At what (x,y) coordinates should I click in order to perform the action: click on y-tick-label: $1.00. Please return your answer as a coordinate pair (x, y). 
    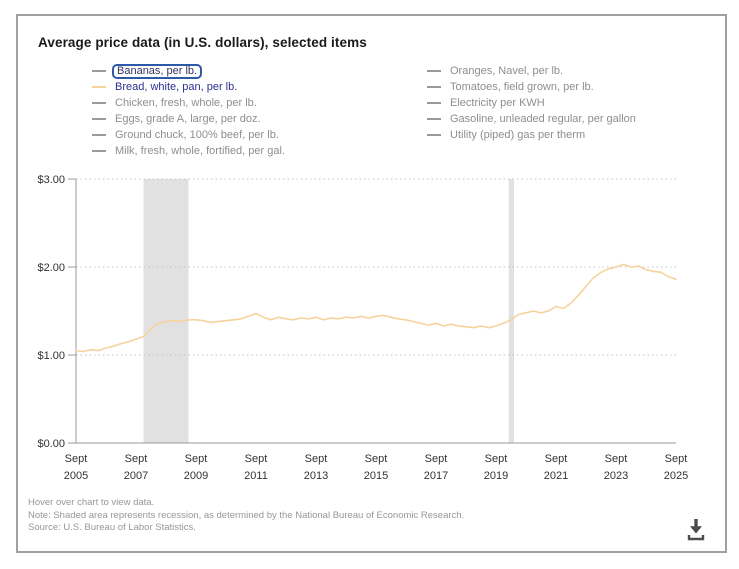
    Looking at the image, I should click on (51, 356).